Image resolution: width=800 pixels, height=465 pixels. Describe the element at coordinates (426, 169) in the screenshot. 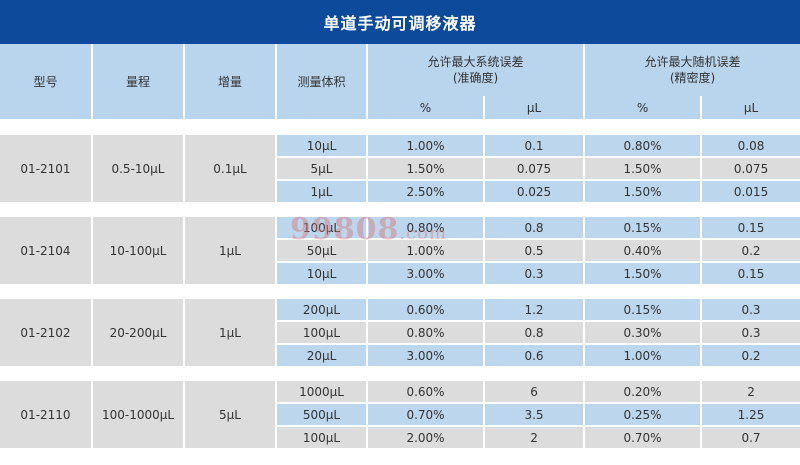

I see `sys-percent-cell: 1.50%` at that location.